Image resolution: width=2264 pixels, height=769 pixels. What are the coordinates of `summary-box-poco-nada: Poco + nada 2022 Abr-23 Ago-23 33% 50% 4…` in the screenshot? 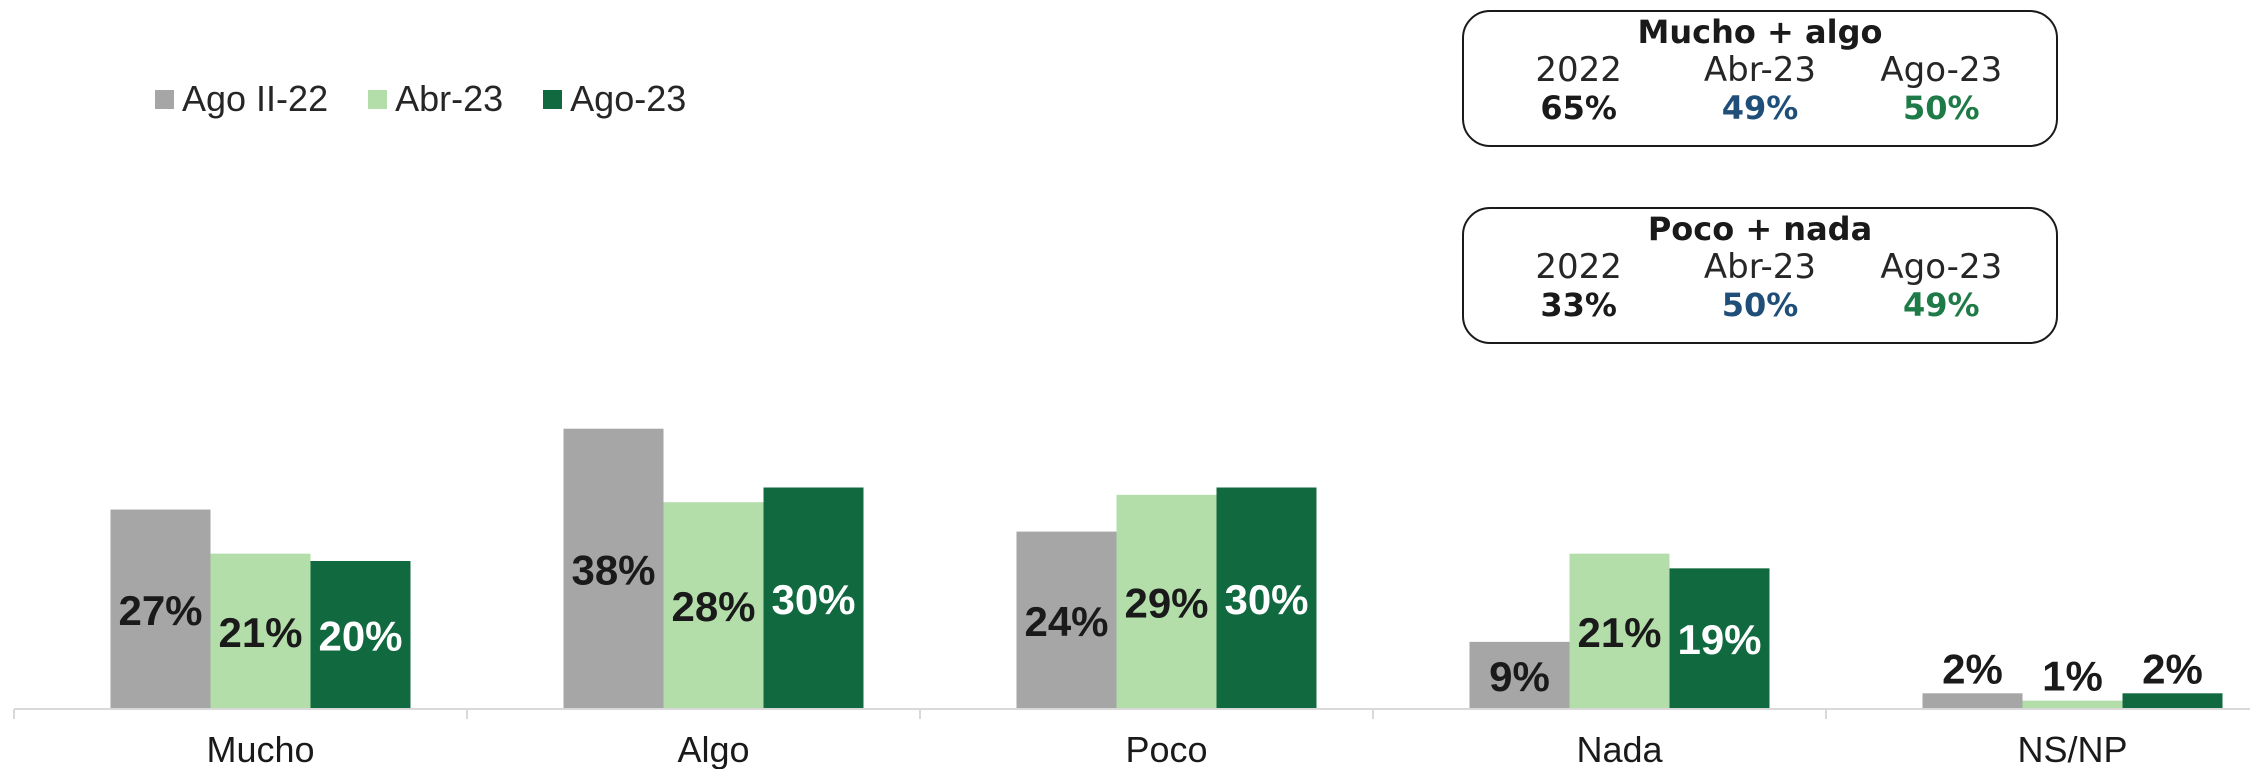 It's located at (1760, 275).